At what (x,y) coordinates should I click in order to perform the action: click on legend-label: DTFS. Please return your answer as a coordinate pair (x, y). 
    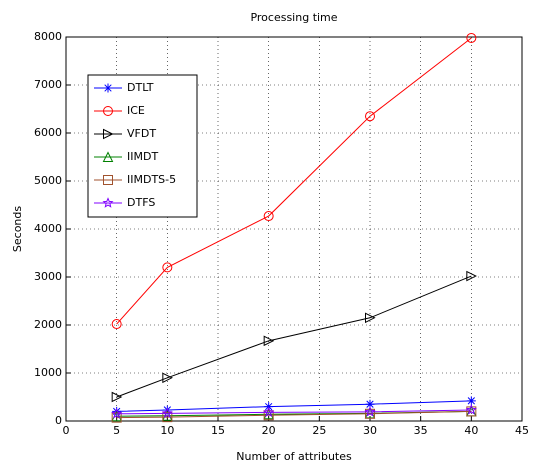
    Looking at the image, I should click on (141, 202).